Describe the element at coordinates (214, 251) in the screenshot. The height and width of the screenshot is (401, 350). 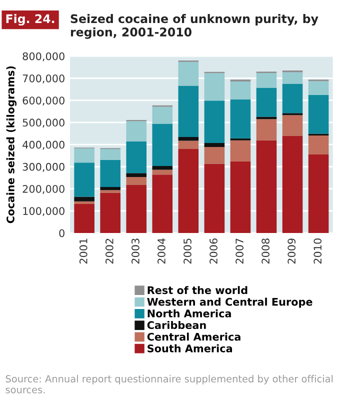
I see `x-tick-label: 2006` at that location.